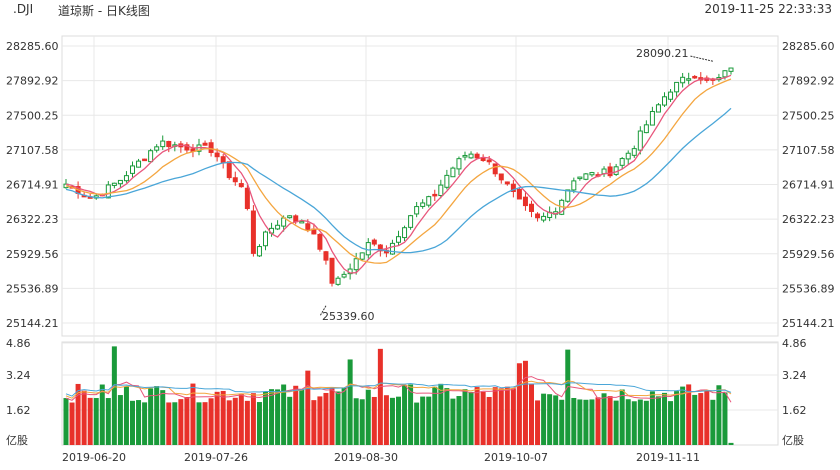 This screenshot has height=470, width=840. What do you see at coordinates (662, 53) in the screenshot?
I see `high-annotation-label: 28090.21` at bounding box center [662, 53].